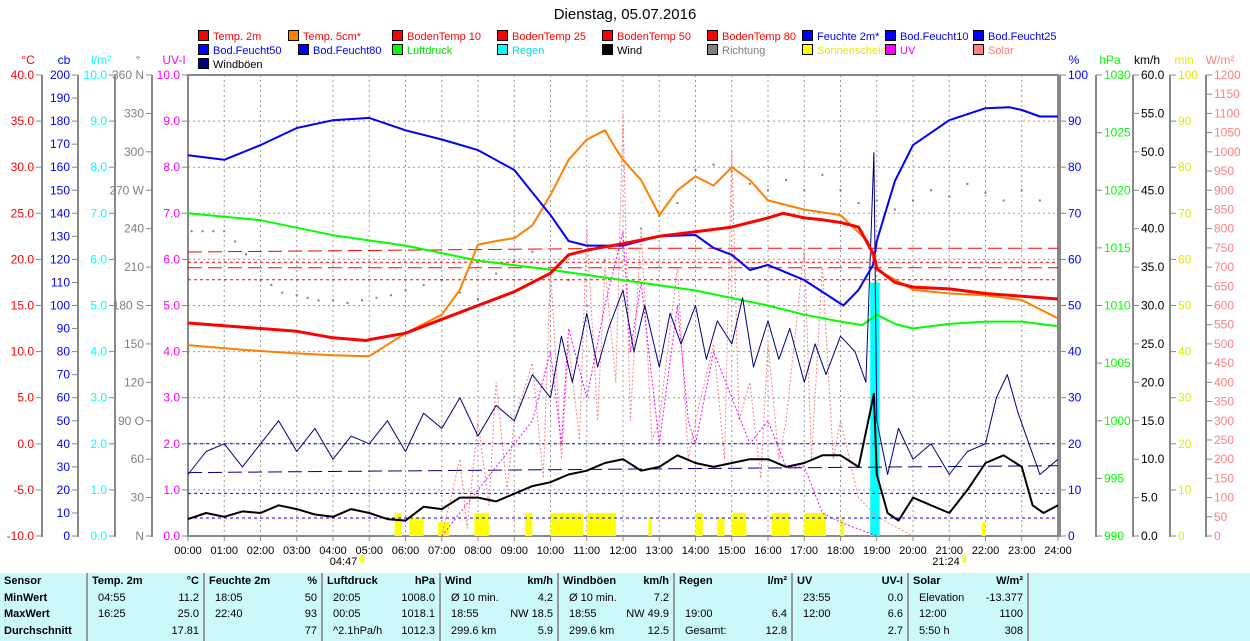 The width and height of the screenshot is (1250, 641). Describe the element at coordinates (264, 607) in the screenshot. I see `table-column: Feuchte 2m% 18:05 50 22:40 93 77` at that location.